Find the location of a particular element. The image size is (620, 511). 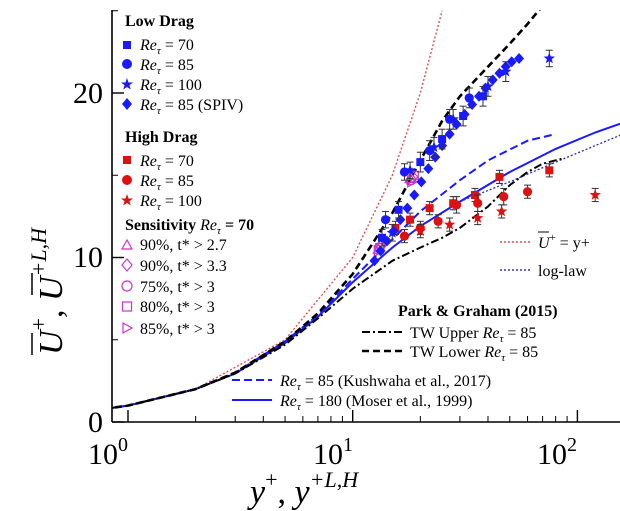

legend-entry-ld85: Reτ = 85 is located at coordinates (158, 67).